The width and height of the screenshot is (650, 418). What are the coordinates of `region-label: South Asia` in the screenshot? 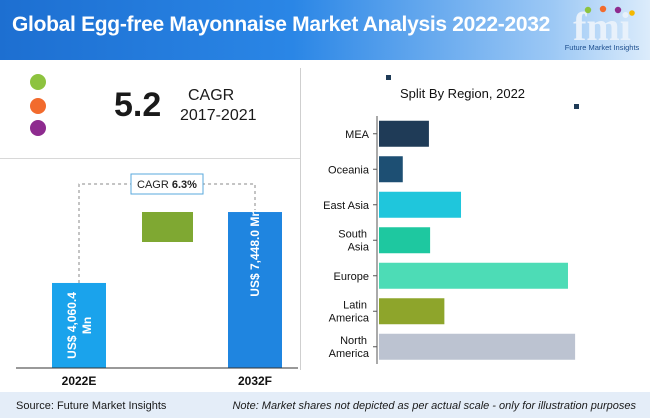 It's located at (354, 240).